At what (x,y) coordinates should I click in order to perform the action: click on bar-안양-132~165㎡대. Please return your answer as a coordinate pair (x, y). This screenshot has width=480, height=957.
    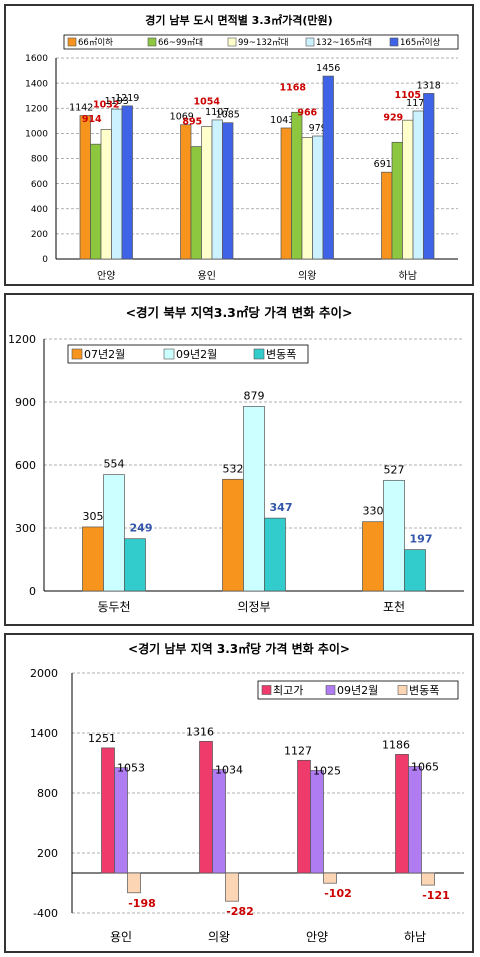
    Looking at the image, I should click on (117, 184).